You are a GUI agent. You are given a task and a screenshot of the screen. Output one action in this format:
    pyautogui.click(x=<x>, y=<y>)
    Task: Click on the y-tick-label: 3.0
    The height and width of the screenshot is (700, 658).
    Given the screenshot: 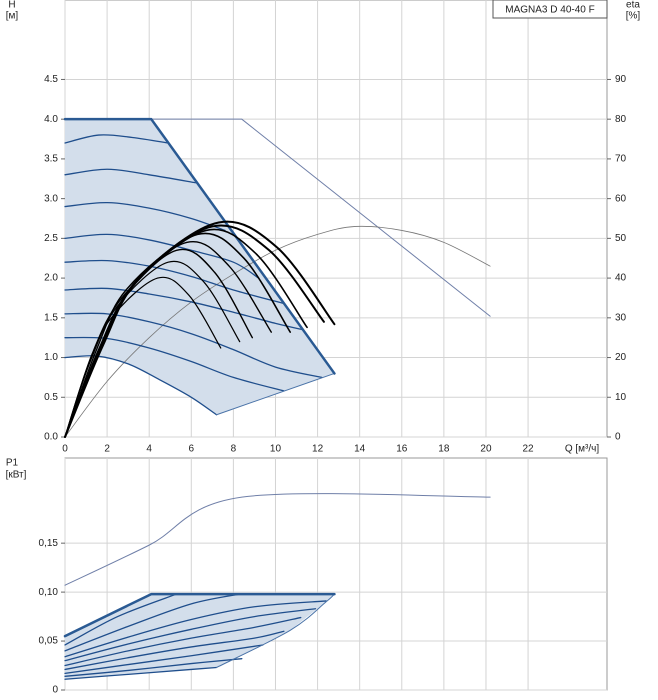 What is the action you would take?
    pyautogui.click(x=51, y=198)
    